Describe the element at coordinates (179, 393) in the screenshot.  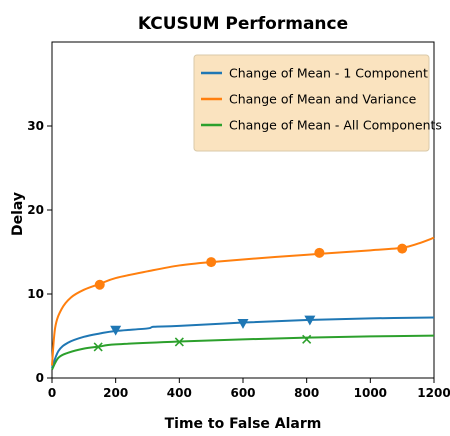
I see `x-tick-label: 400` at that location.